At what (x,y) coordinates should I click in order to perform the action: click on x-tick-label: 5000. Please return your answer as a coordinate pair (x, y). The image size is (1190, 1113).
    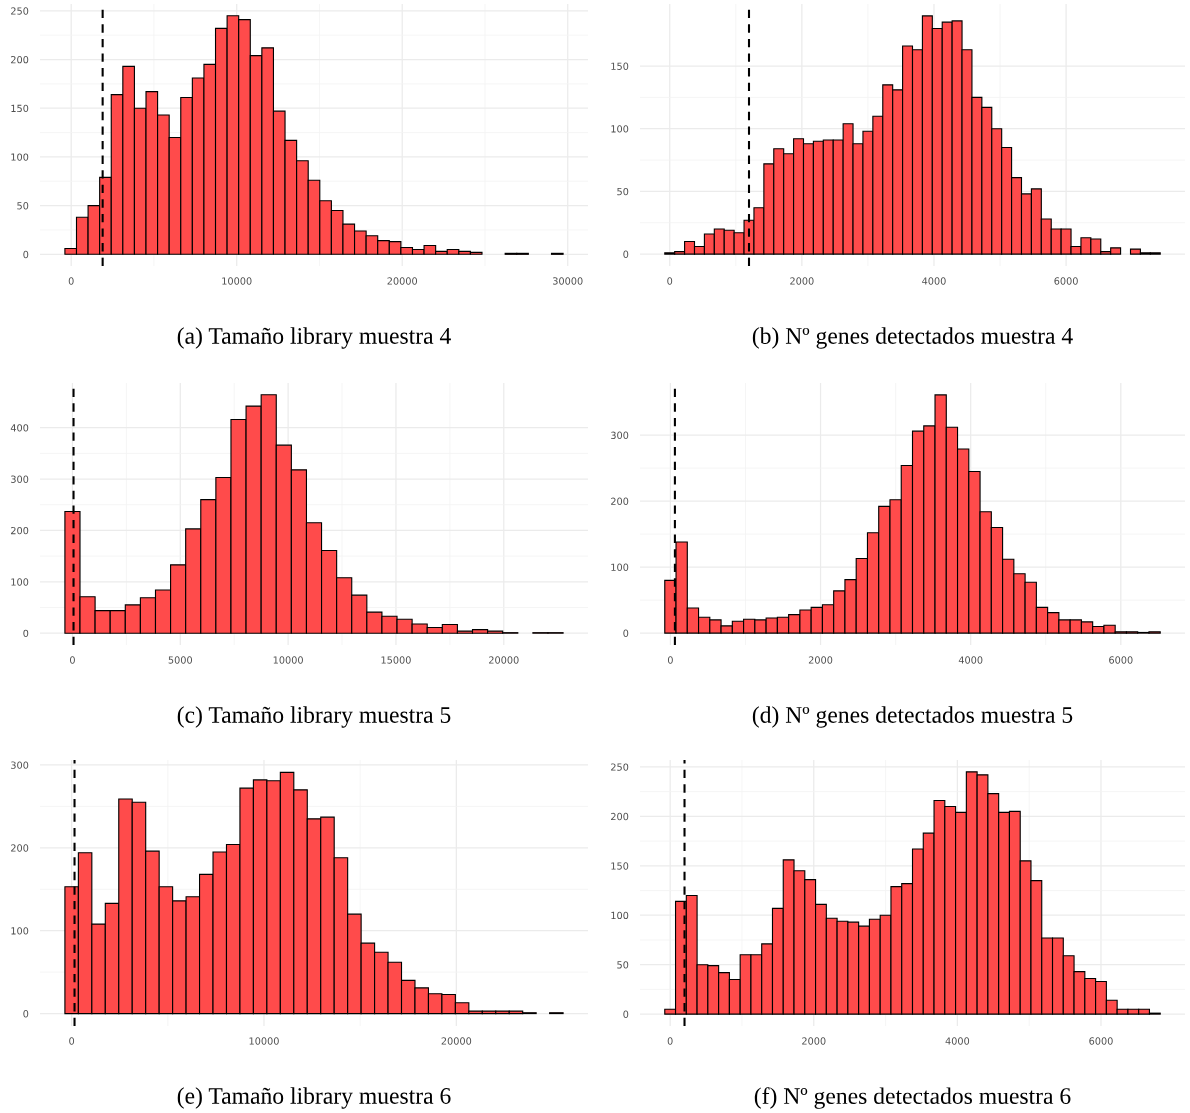
    Looking at the image, I should click on (180, 660).